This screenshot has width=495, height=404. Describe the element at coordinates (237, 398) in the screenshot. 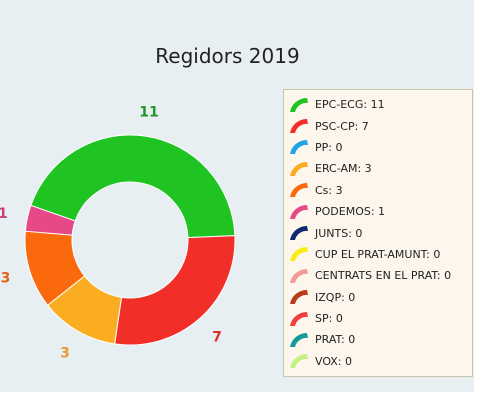

I see `bottom-margin` at that location.